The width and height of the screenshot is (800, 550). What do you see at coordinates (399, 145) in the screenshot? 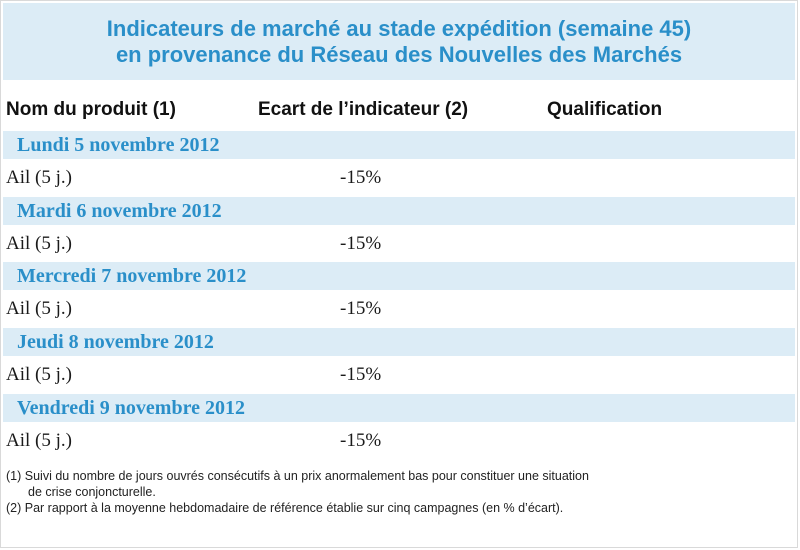
I see `day-band: Lundi 5 novembre 2012` at bounding box center [399, 145].